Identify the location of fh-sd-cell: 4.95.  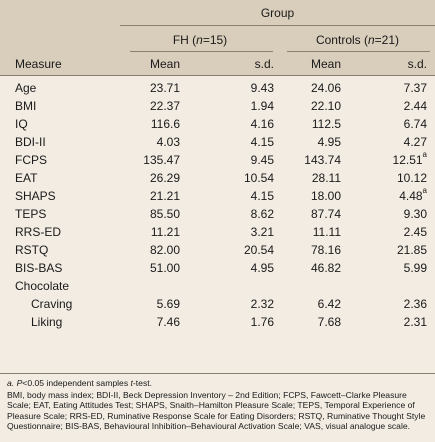
(262, 268).